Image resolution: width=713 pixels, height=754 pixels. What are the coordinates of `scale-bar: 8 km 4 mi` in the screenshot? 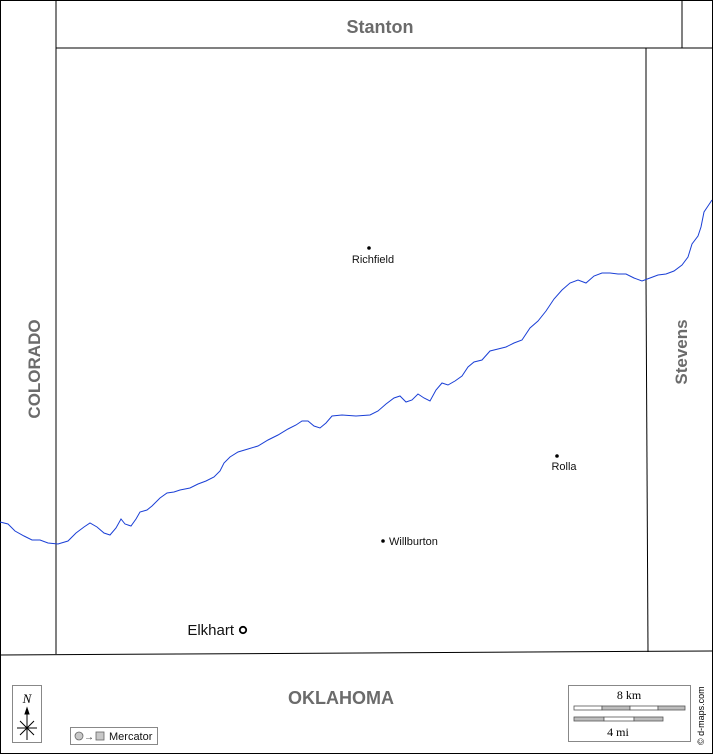 It's located at (629, 713).